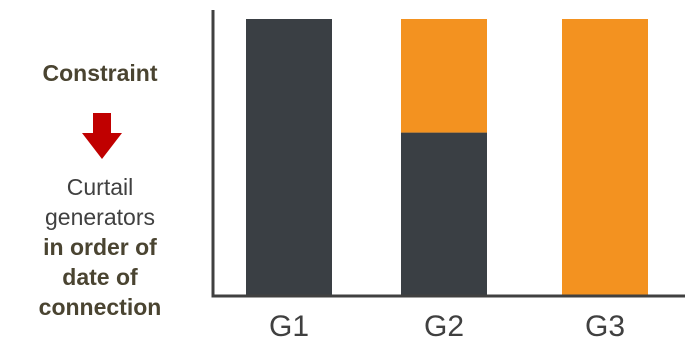 This screenshot has width=685, height=352. What do you see at coordinates (100, 307) in the screenshot?
I see `note-line-bold: connection` at bounding box center [100, 307].